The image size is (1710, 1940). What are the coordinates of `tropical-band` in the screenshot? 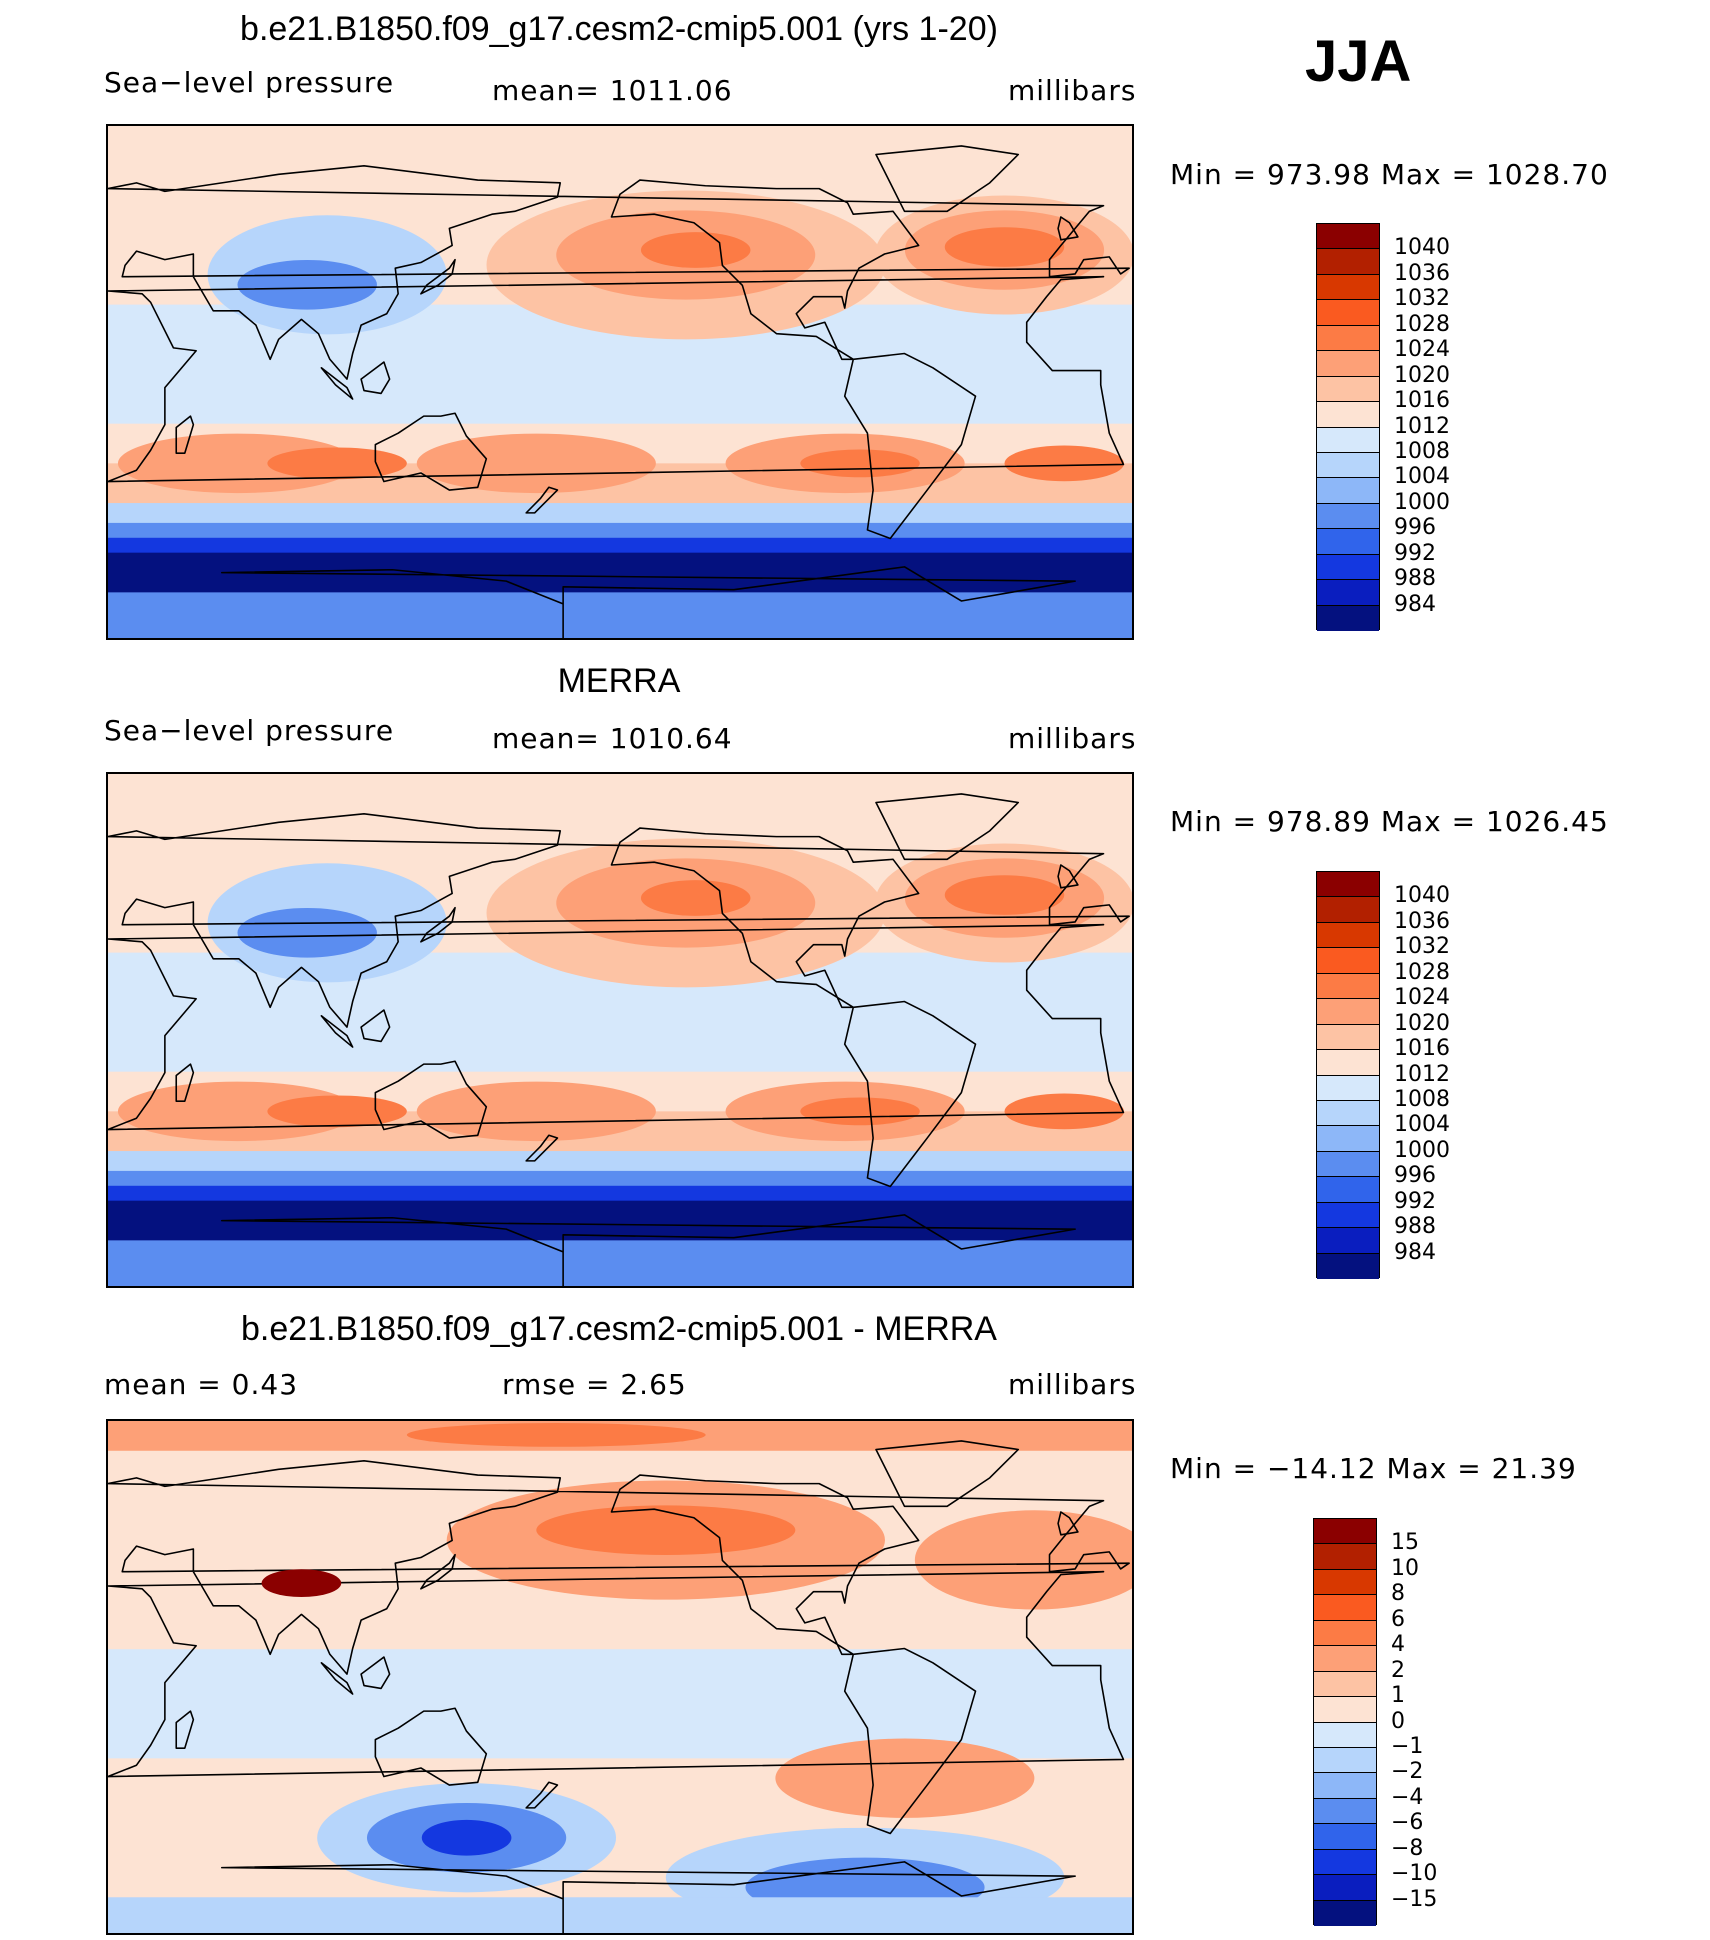 It's located at (620, 1704).